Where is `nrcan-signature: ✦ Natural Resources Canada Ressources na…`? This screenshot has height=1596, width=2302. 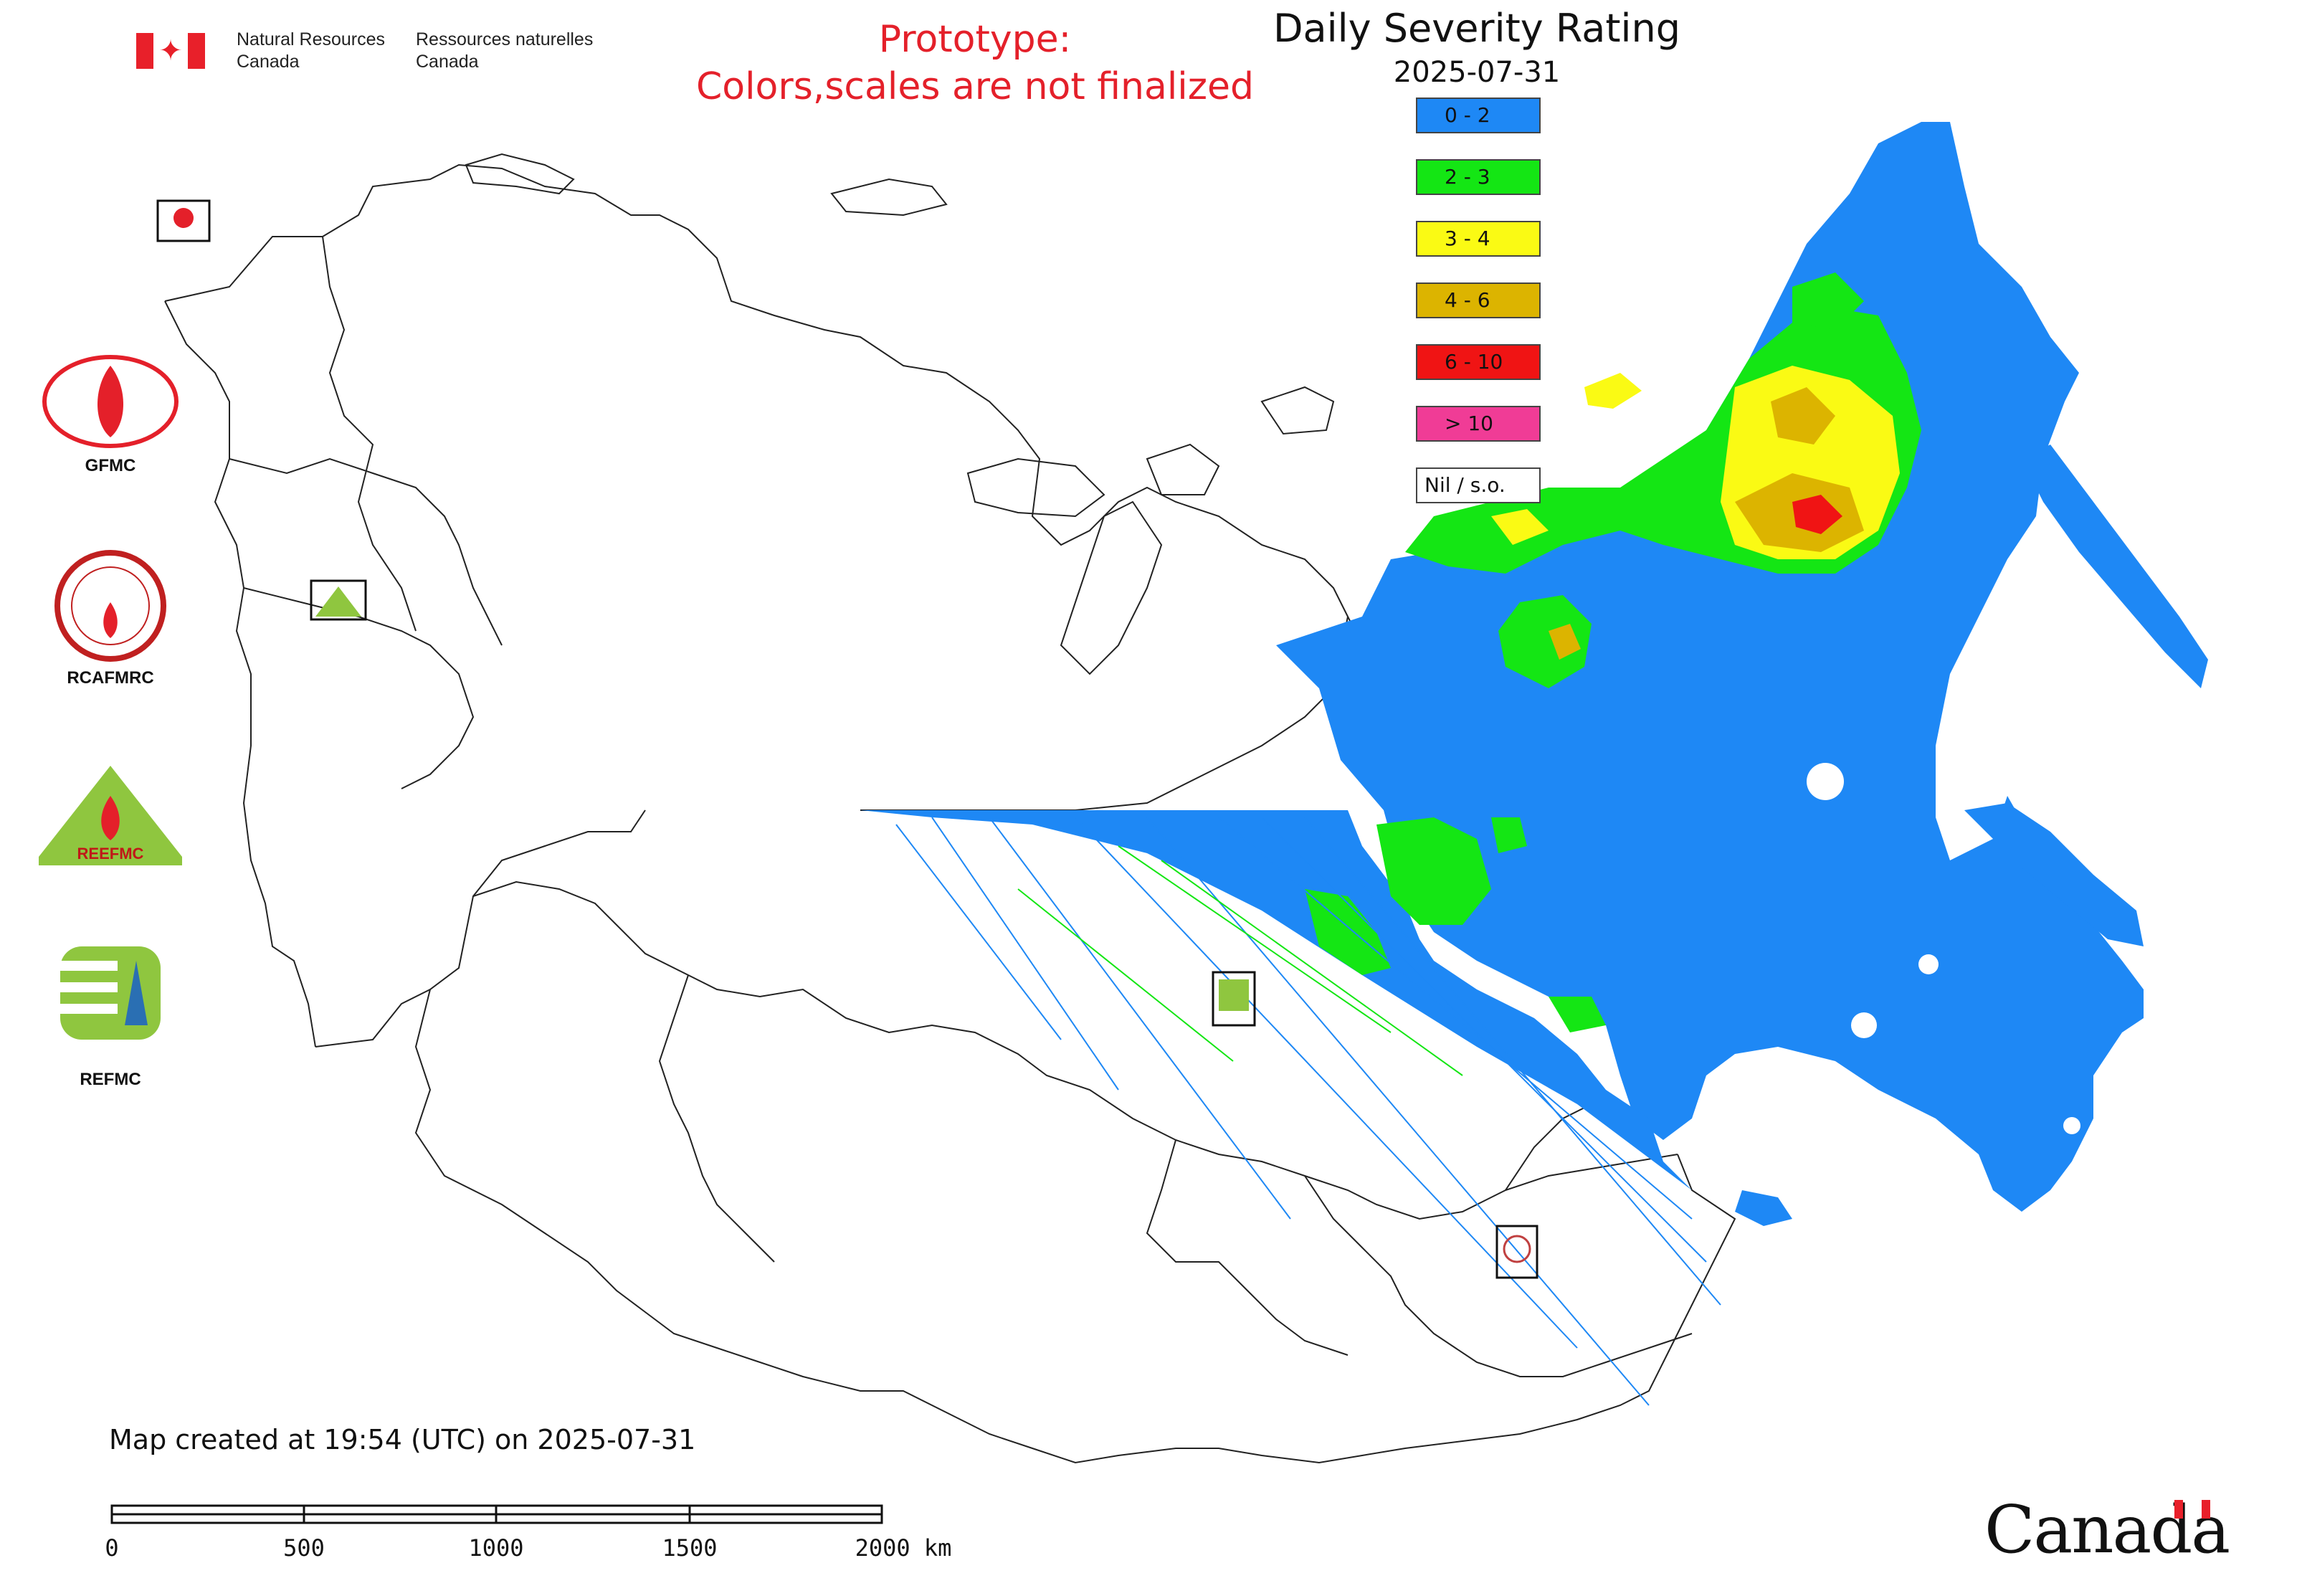 nrcan-signature: ✦ Natural Resources Canada Ressources na… is located at coordinates (365, 54).